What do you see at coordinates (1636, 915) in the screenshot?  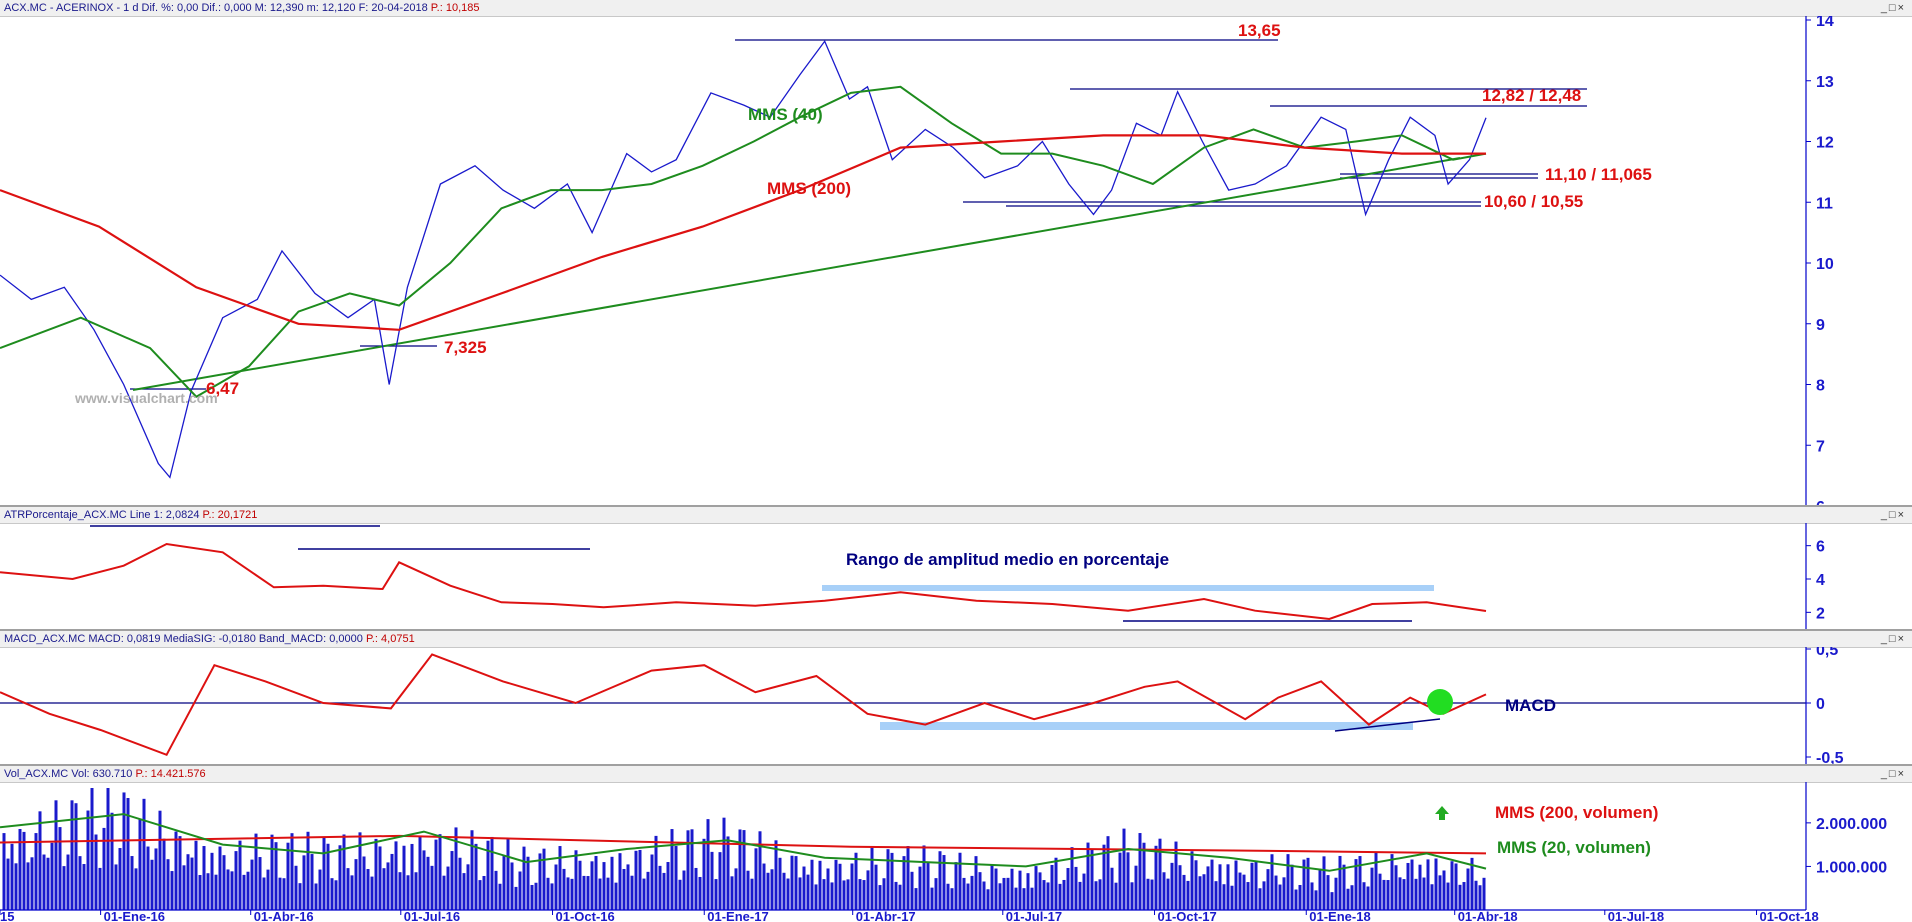 I see `x-tick-label: 01-Jul-18` at bounding box center [1636, 915].